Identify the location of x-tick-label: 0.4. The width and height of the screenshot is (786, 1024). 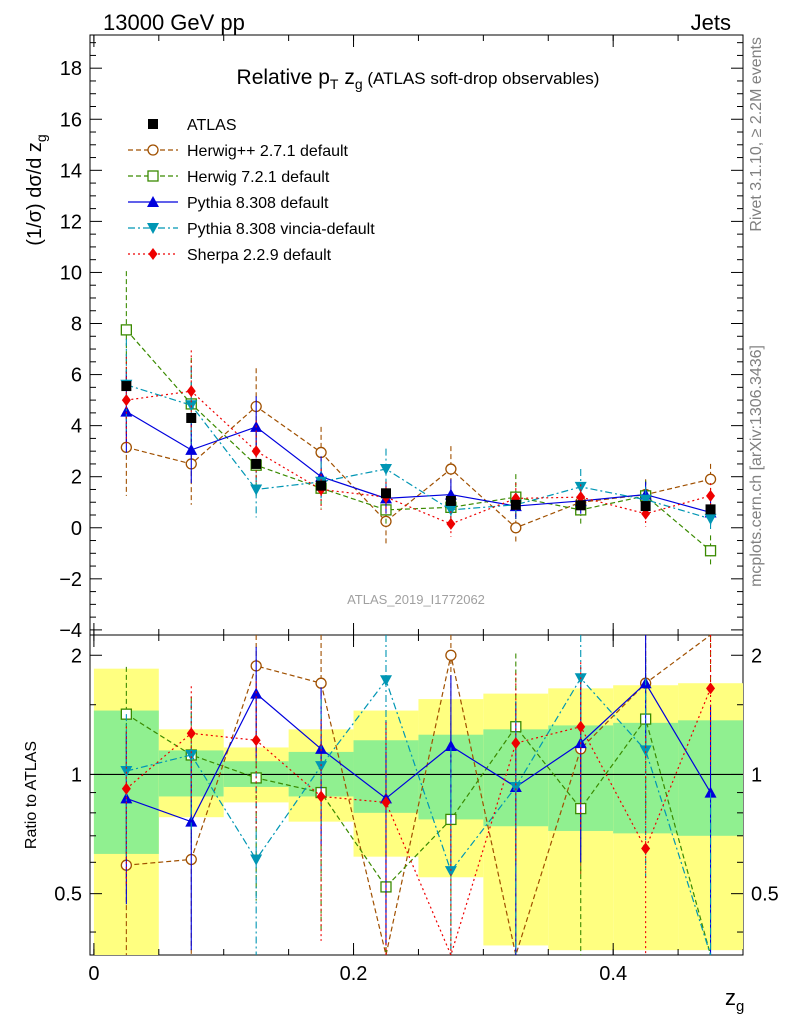
(613, 974).